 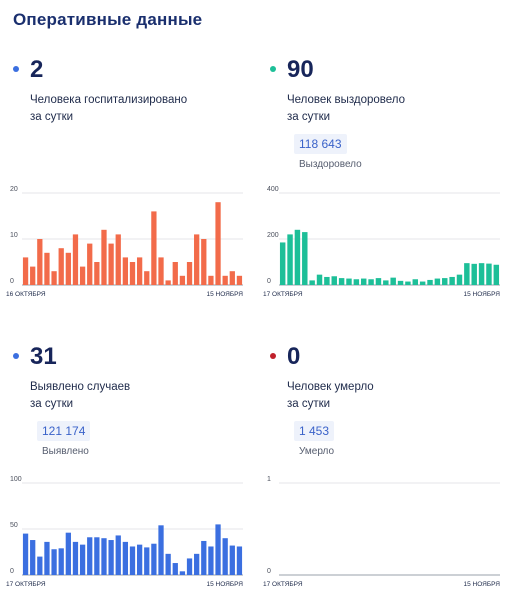 I want to click on y-tick-label: 1, so click(x=269, y=479).